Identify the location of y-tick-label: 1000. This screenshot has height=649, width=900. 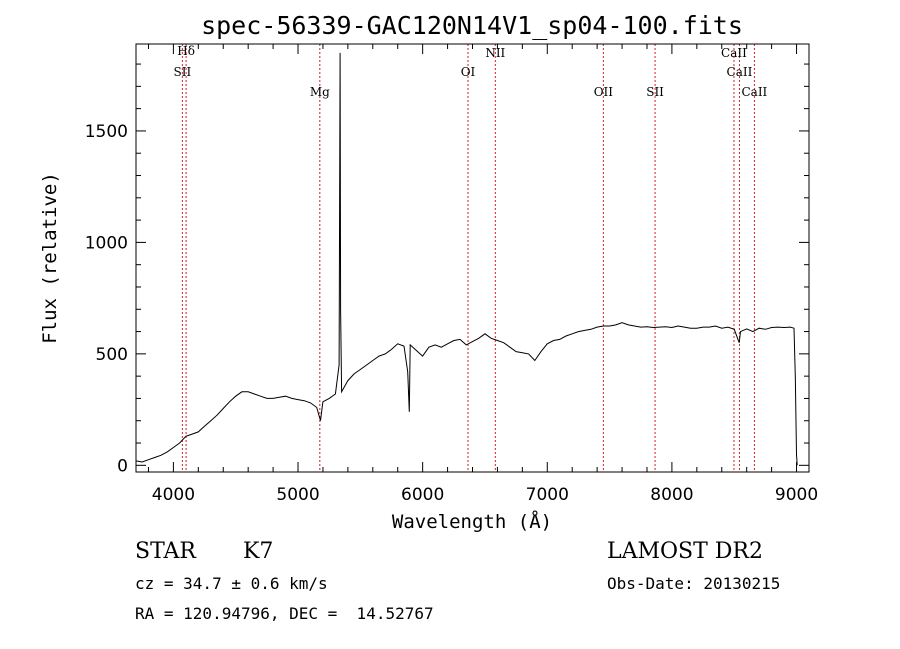
(106, 243).